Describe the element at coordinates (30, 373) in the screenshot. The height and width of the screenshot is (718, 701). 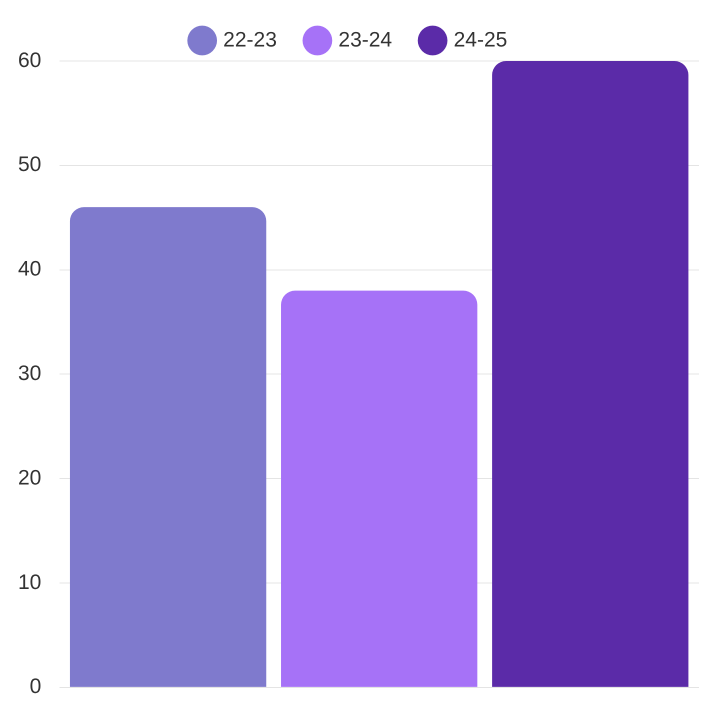
I see `y-tick-label: 30` at that location.